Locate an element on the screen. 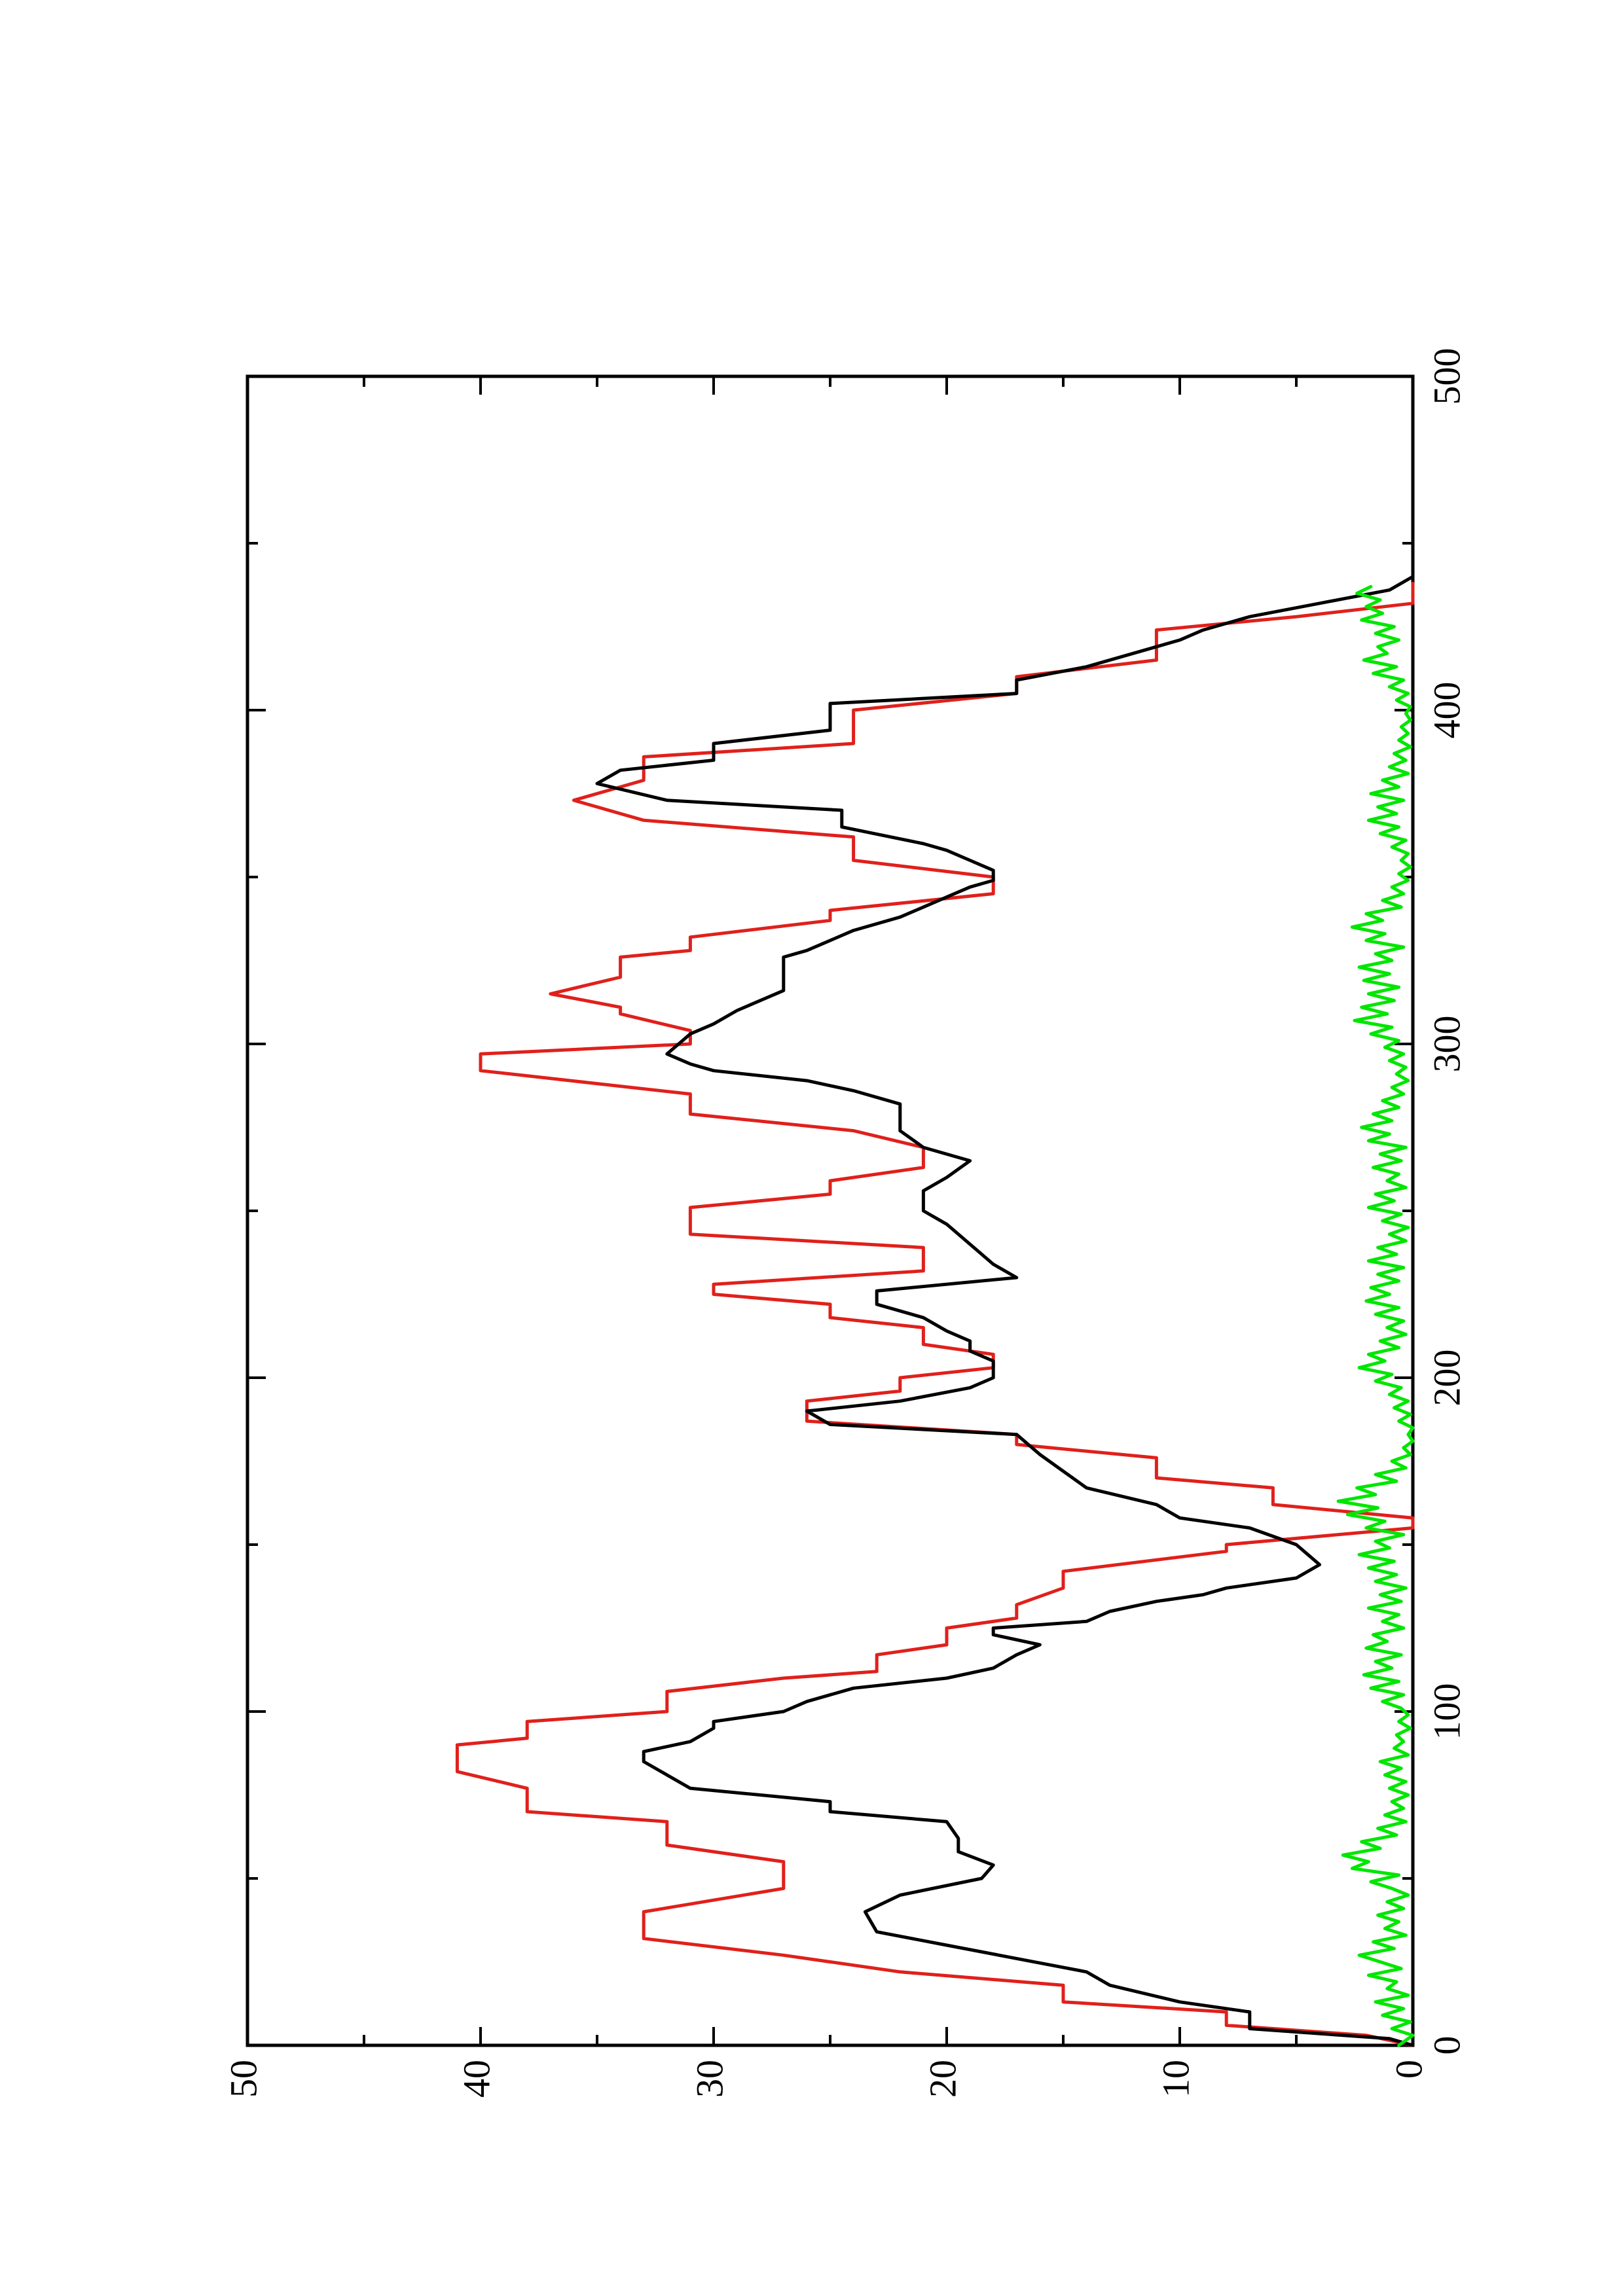 This screenshot has height=2296, width=1623. series-green-line is located at coordinates (1375, 1315).